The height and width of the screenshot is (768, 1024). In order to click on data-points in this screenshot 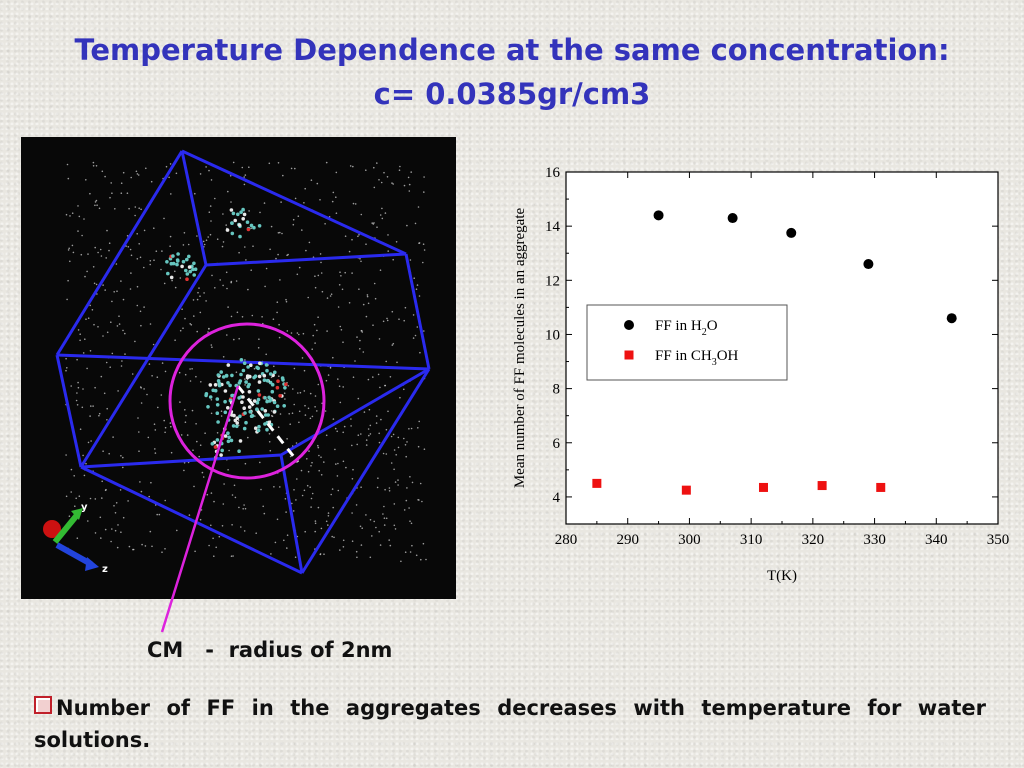, I will do `click(774, 352)`.